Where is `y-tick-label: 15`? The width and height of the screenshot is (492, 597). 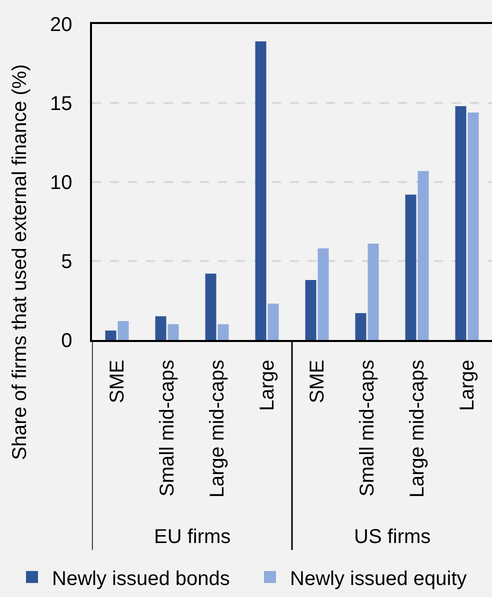
y-tick-label: 15 is located at coordinates (61, 104).